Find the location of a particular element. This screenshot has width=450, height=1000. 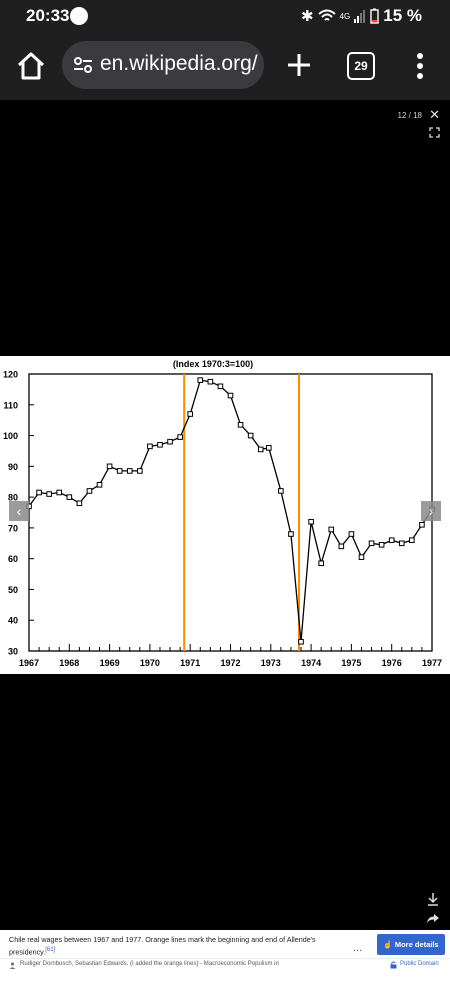

share-icon is located at coordinates (433, 918).